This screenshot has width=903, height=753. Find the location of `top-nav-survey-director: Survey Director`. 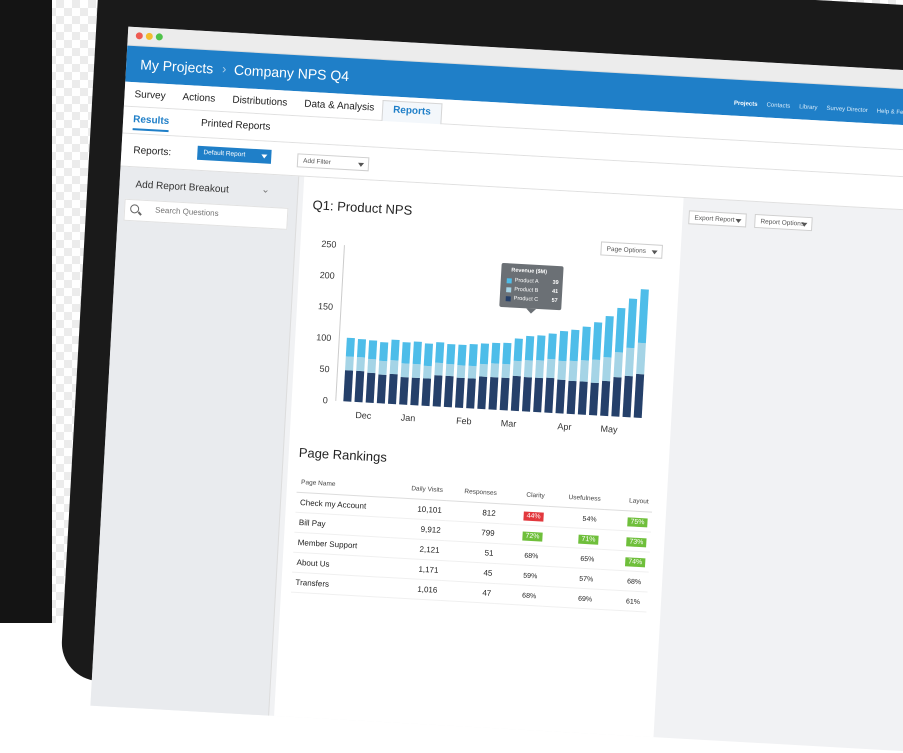

top-nav-survey-director: Survey Director is located at coordinates (847, 110).